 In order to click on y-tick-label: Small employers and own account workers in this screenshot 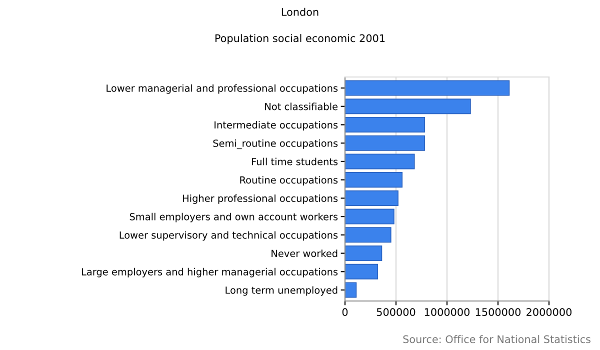, I will do `click(234, 217)`.